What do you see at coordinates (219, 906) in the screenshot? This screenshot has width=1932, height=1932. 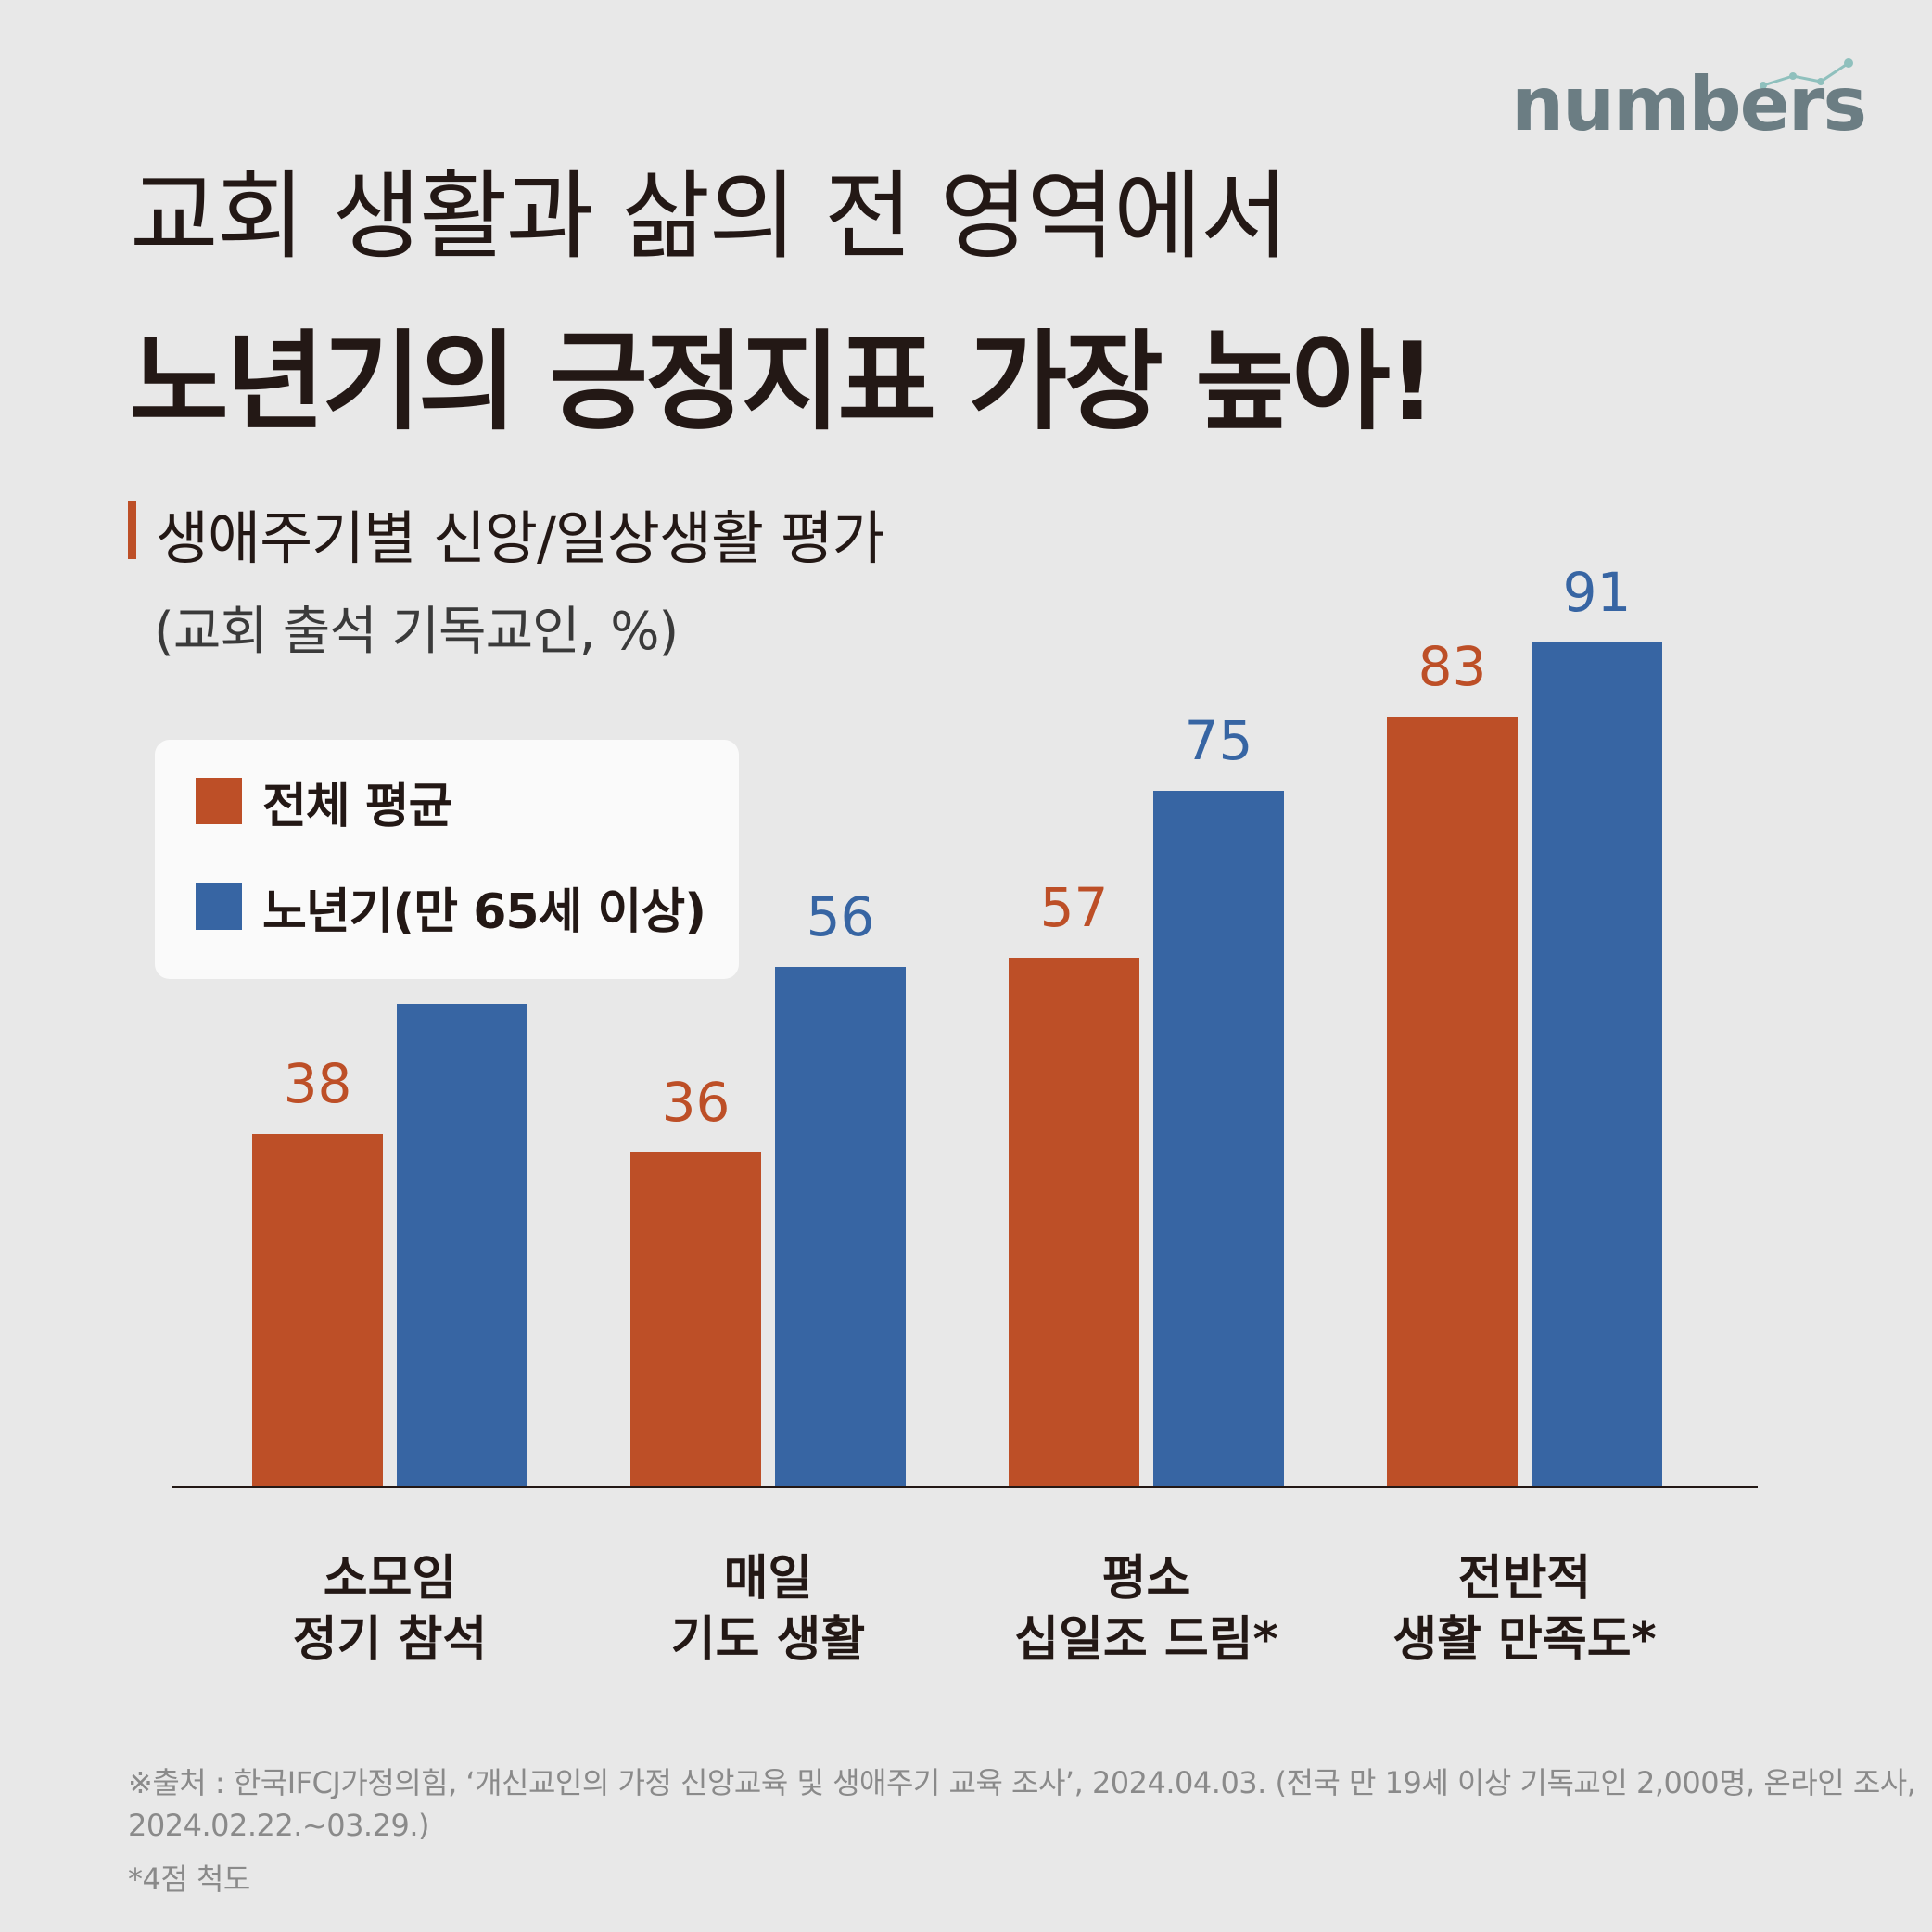 I see `legend-swatch-senior` at bounding box center [219, 906].